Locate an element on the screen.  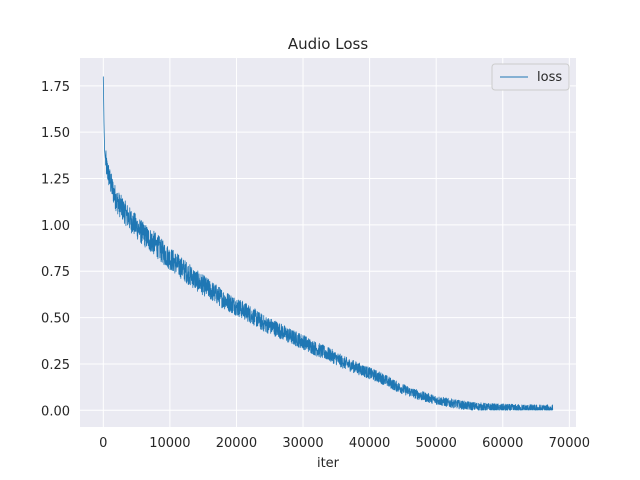
legend-box is located at coordinates (530, 77).